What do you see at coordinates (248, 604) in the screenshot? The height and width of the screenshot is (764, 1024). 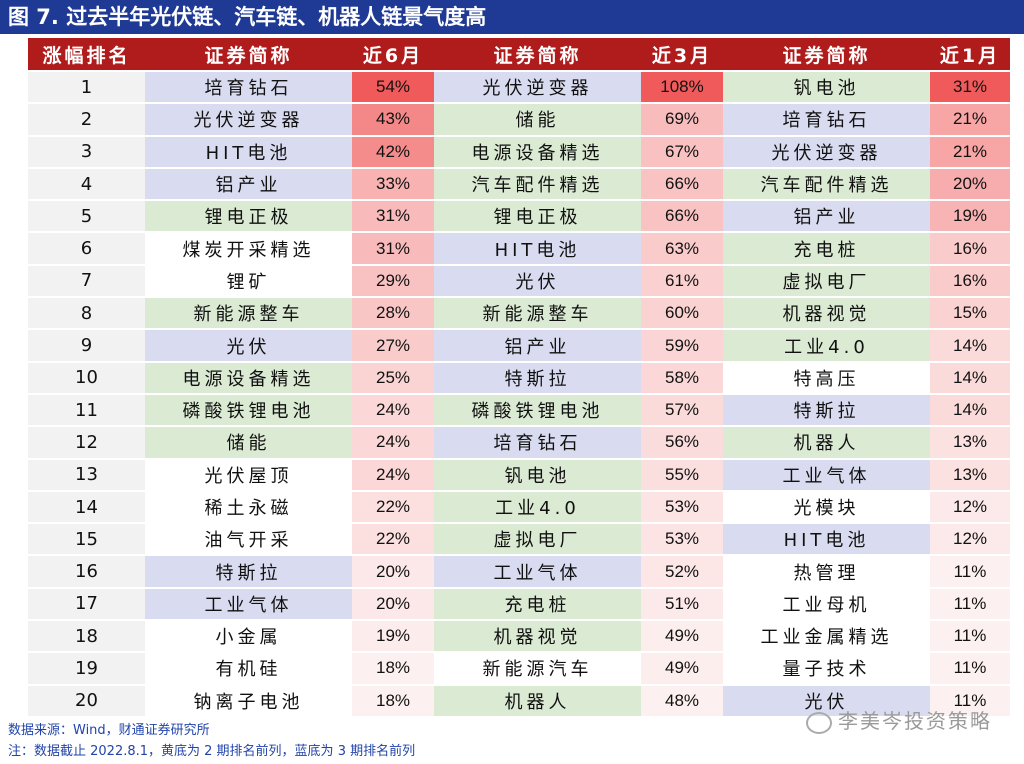 I see `name-6m-cell: 工业气体` at bounding box center [248, 604].